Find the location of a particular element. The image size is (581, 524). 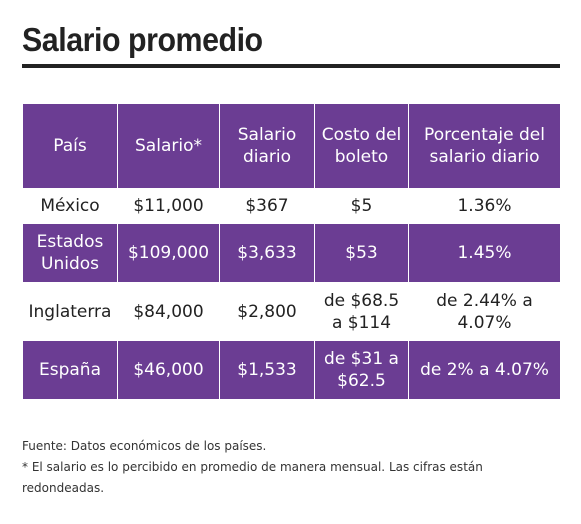

cell-daily-salary: $367 is located at coordinates (267, 206).